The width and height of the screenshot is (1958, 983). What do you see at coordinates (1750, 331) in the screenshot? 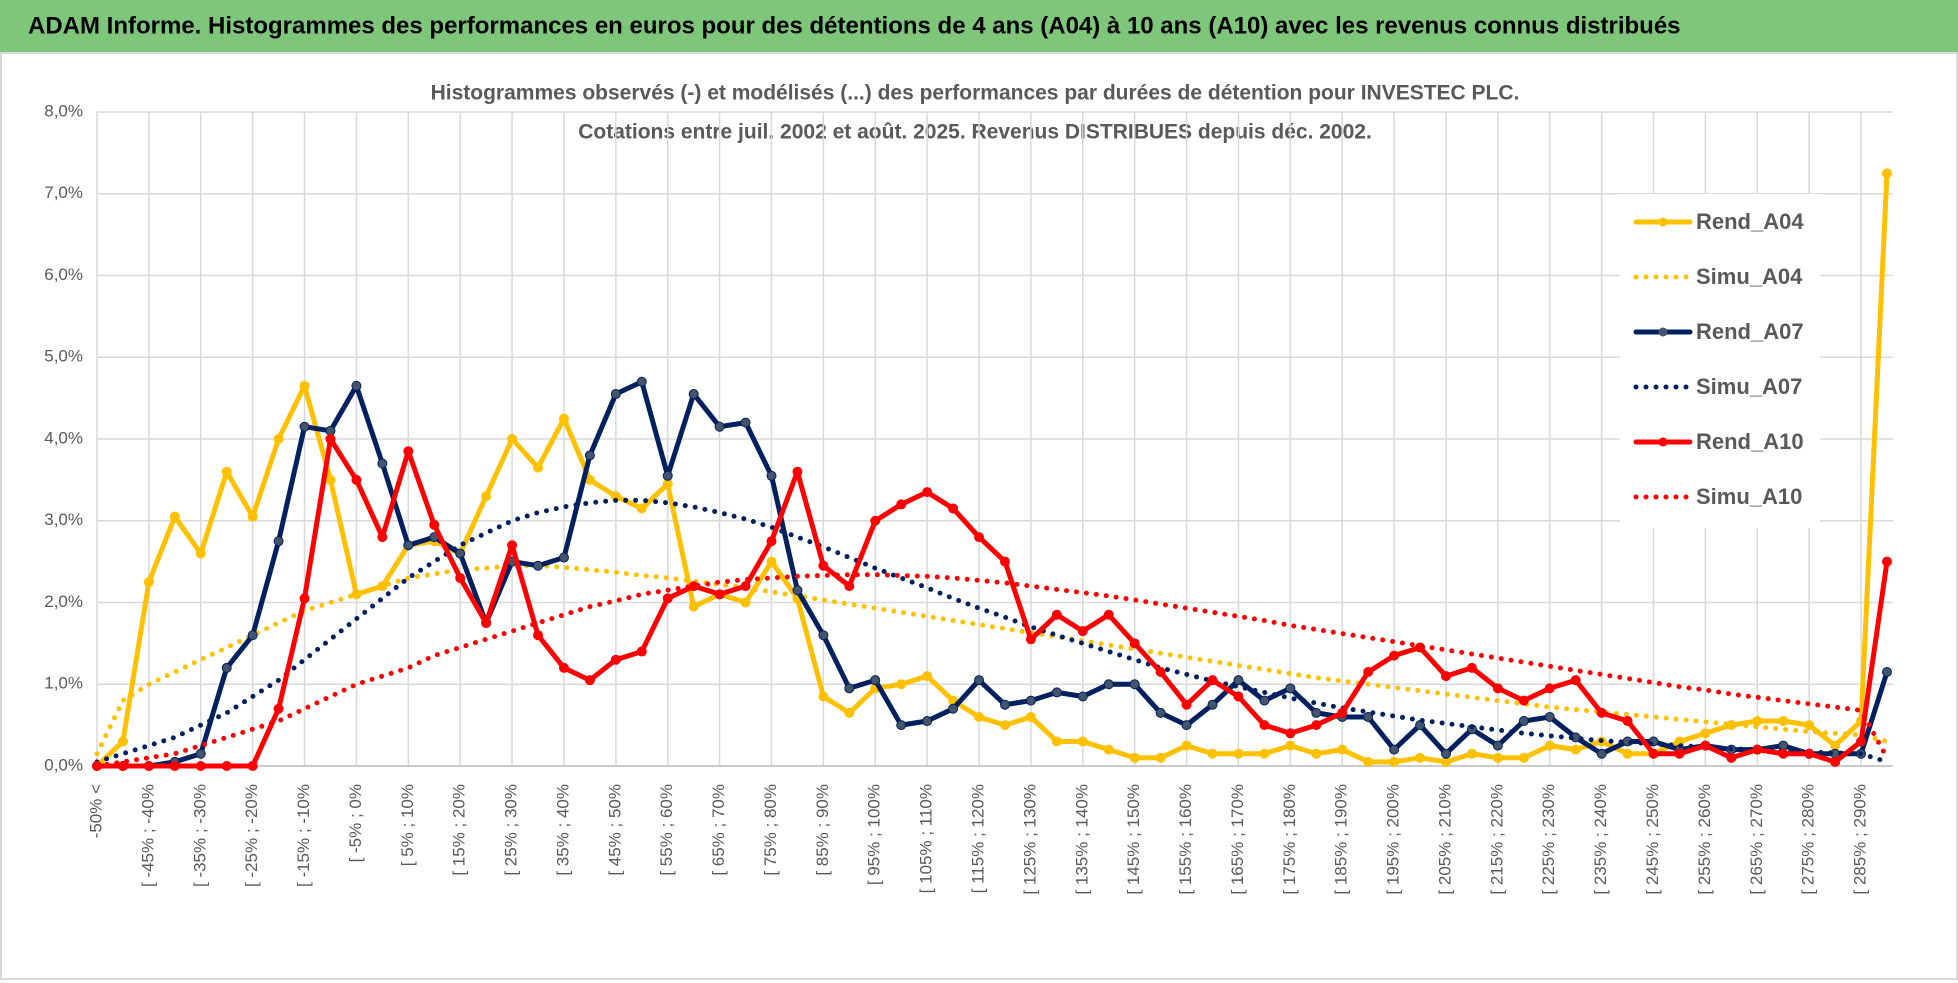
I see `legend-label: Rend_A07` at bounding box center [1750, 331].